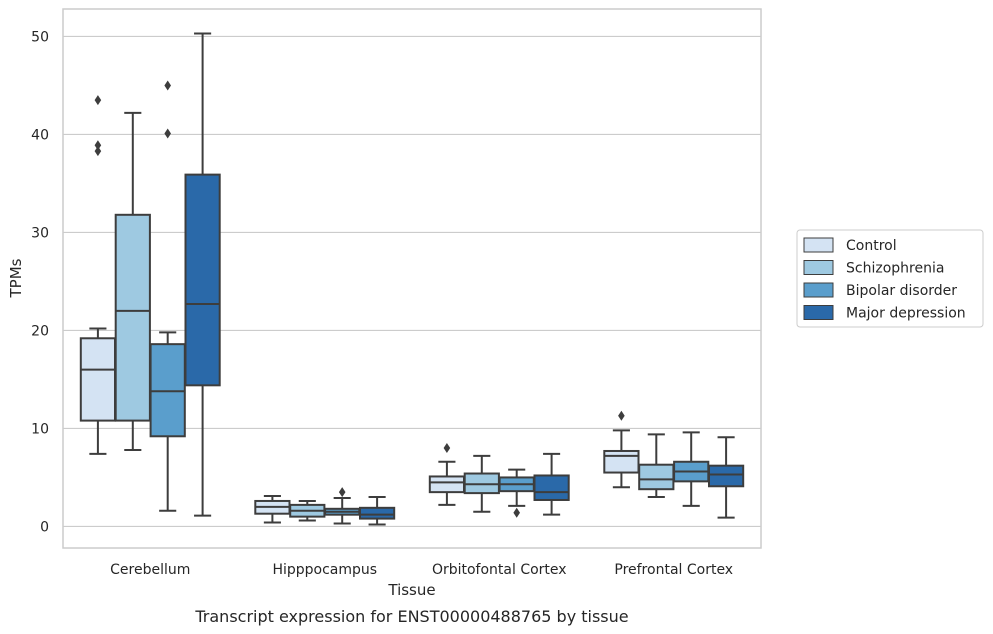 The height and width of the screenshot is (634, 993). Describe the element at coordinates (40, 135) in the screenshot. I see `y-tick-label: 40` at that location.